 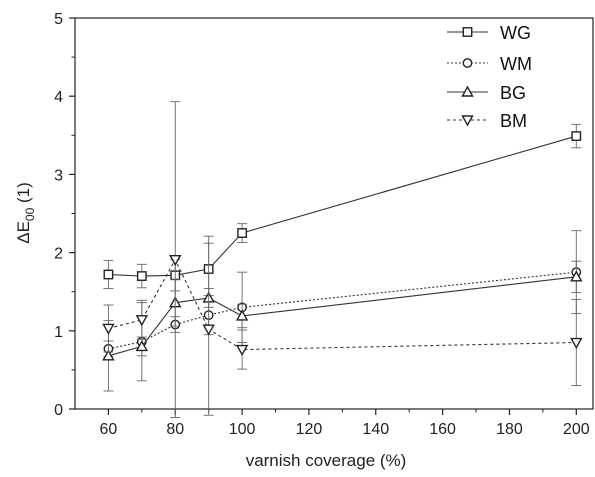 I want to click on y-axis: 0 1 2 3 4 5, so click(x=64, y=215).